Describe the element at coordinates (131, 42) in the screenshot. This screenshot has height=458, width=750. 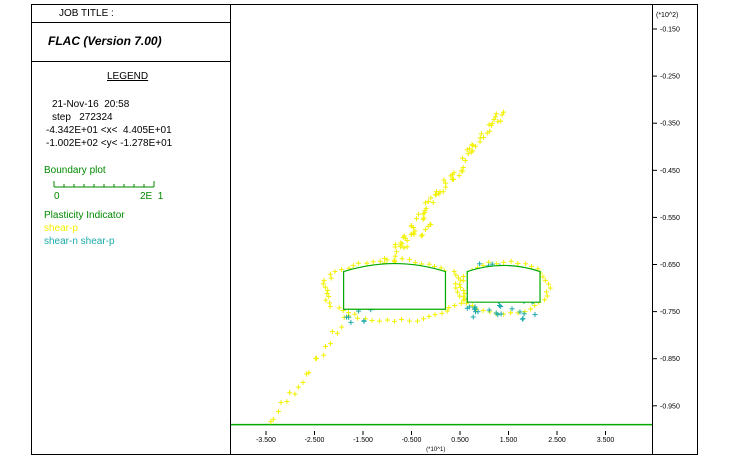
I see `program-box: FLAC (Version 7.00)` at that location.